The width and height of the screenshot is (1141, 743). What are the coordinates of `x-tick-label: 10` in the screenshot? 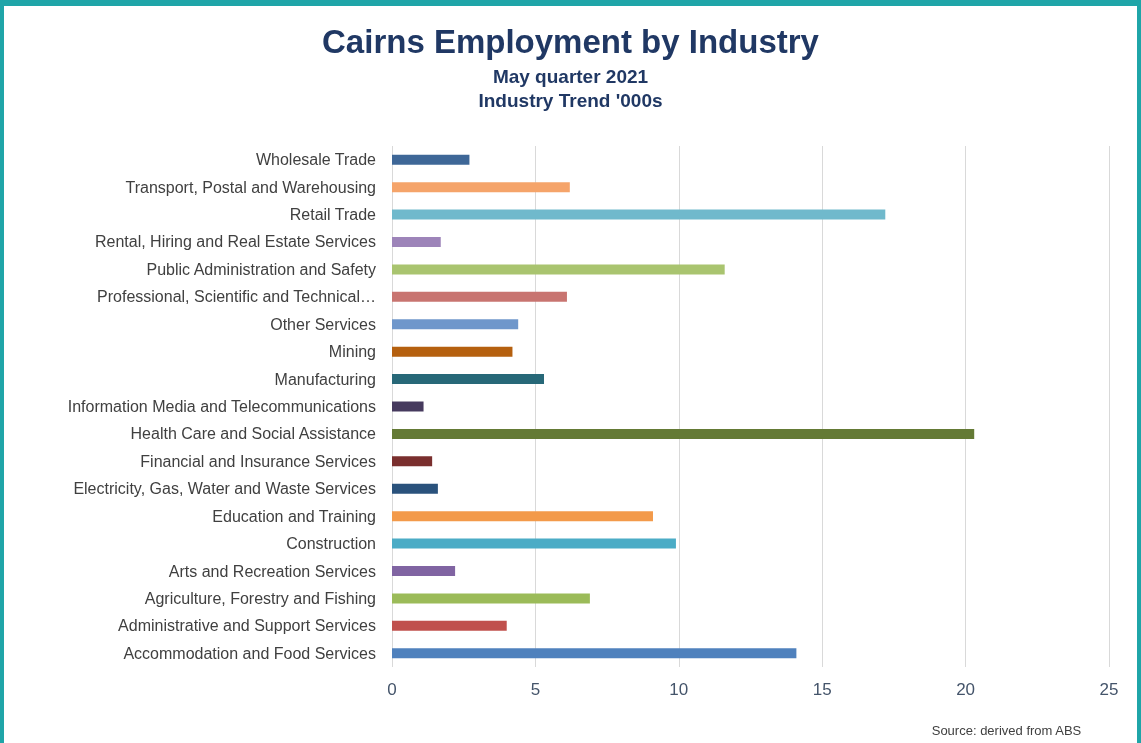 It's located at (679, 689).